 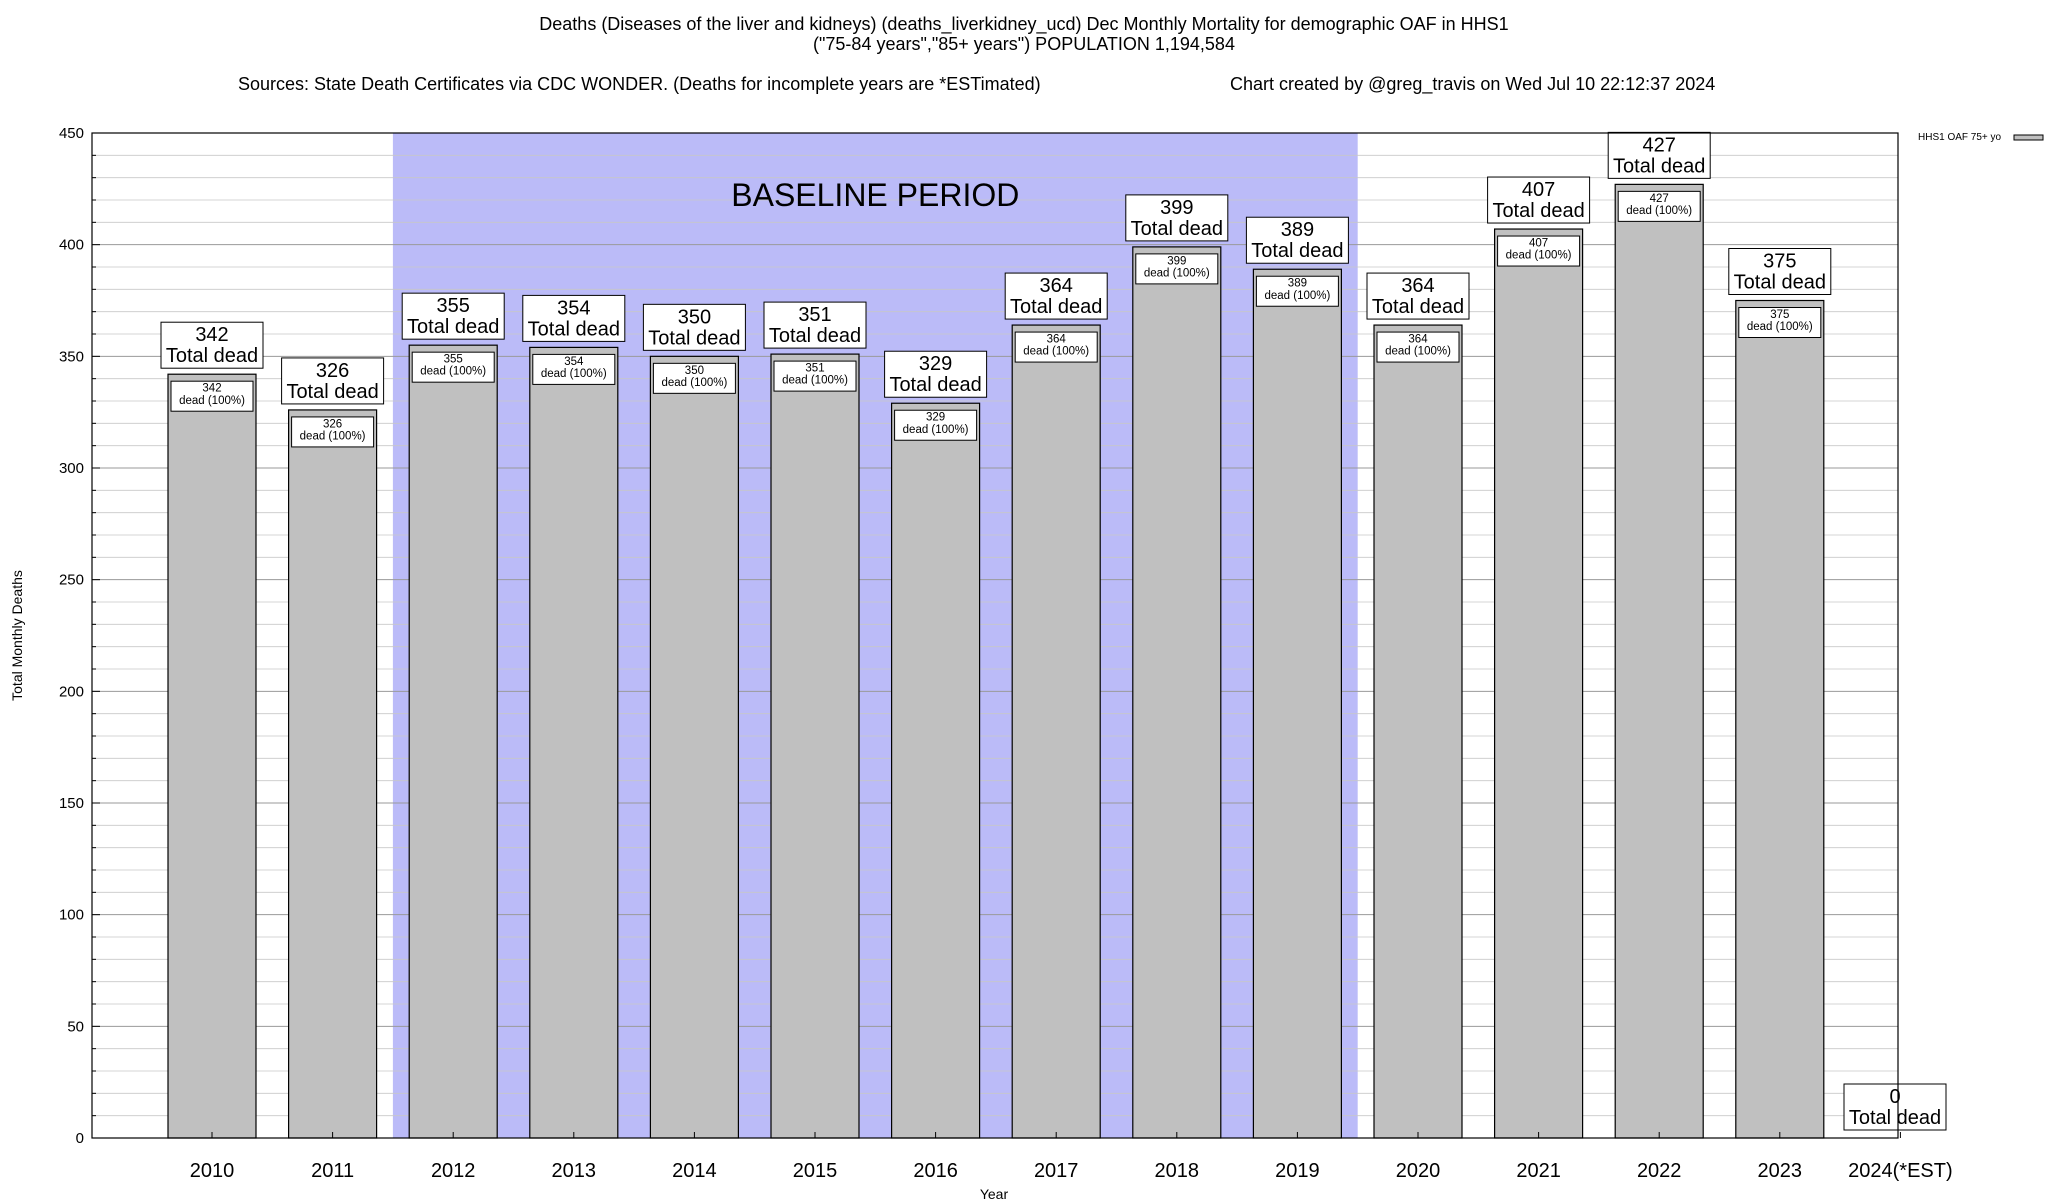 What do you see at coordinates (935, 1171) in the screenshot?
I see `x-tick-label: 2016` at bounding box center [935, 1171].